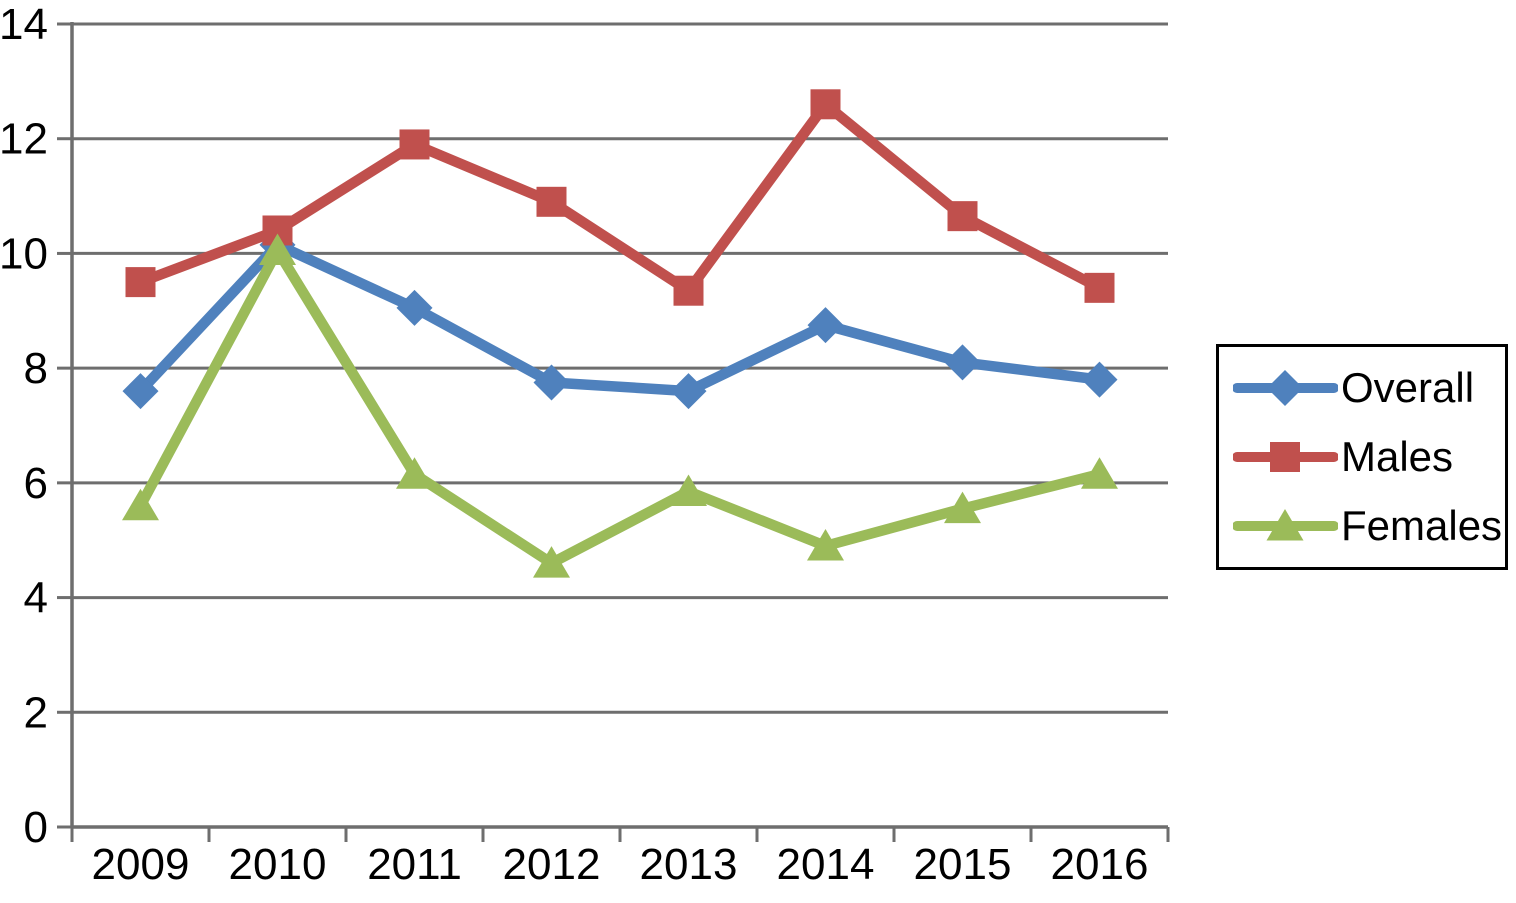 The width and height of the screenshot is (1516, 903). I want to click on x-axis-label: 2014, so click(826, 864).